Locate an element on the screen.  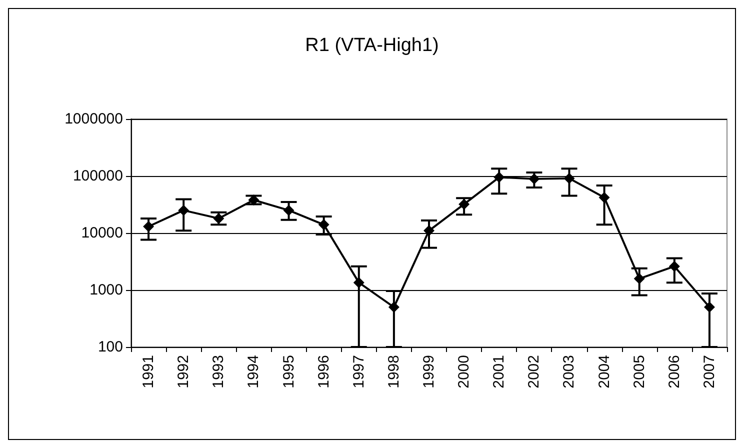
x-tick-label: 1993 is located at coordinates (219, 371).